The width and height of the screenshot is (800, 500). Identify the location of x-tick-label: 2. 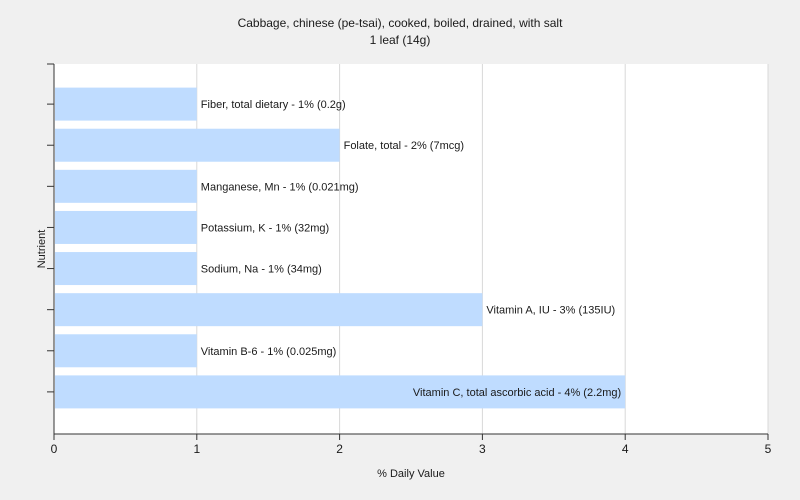
(339, 449).